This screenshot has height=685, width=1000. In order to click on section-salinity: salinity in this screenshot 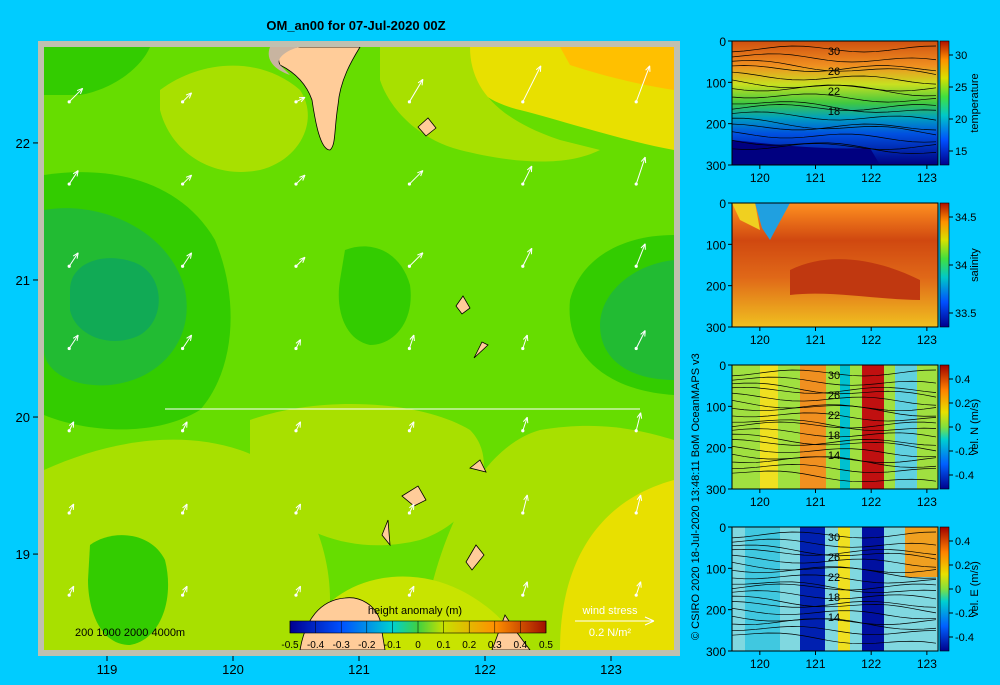, I will do `click(856, 265)`.